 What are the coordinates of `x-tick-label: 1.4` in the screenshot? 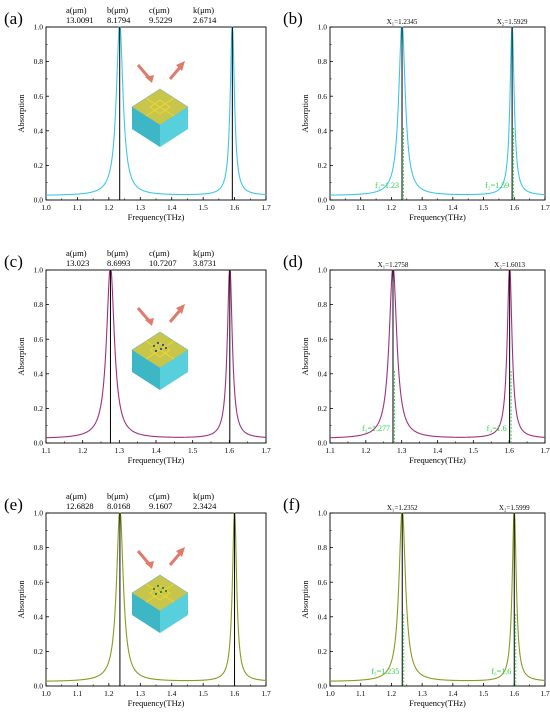 It's located at (172, 207).